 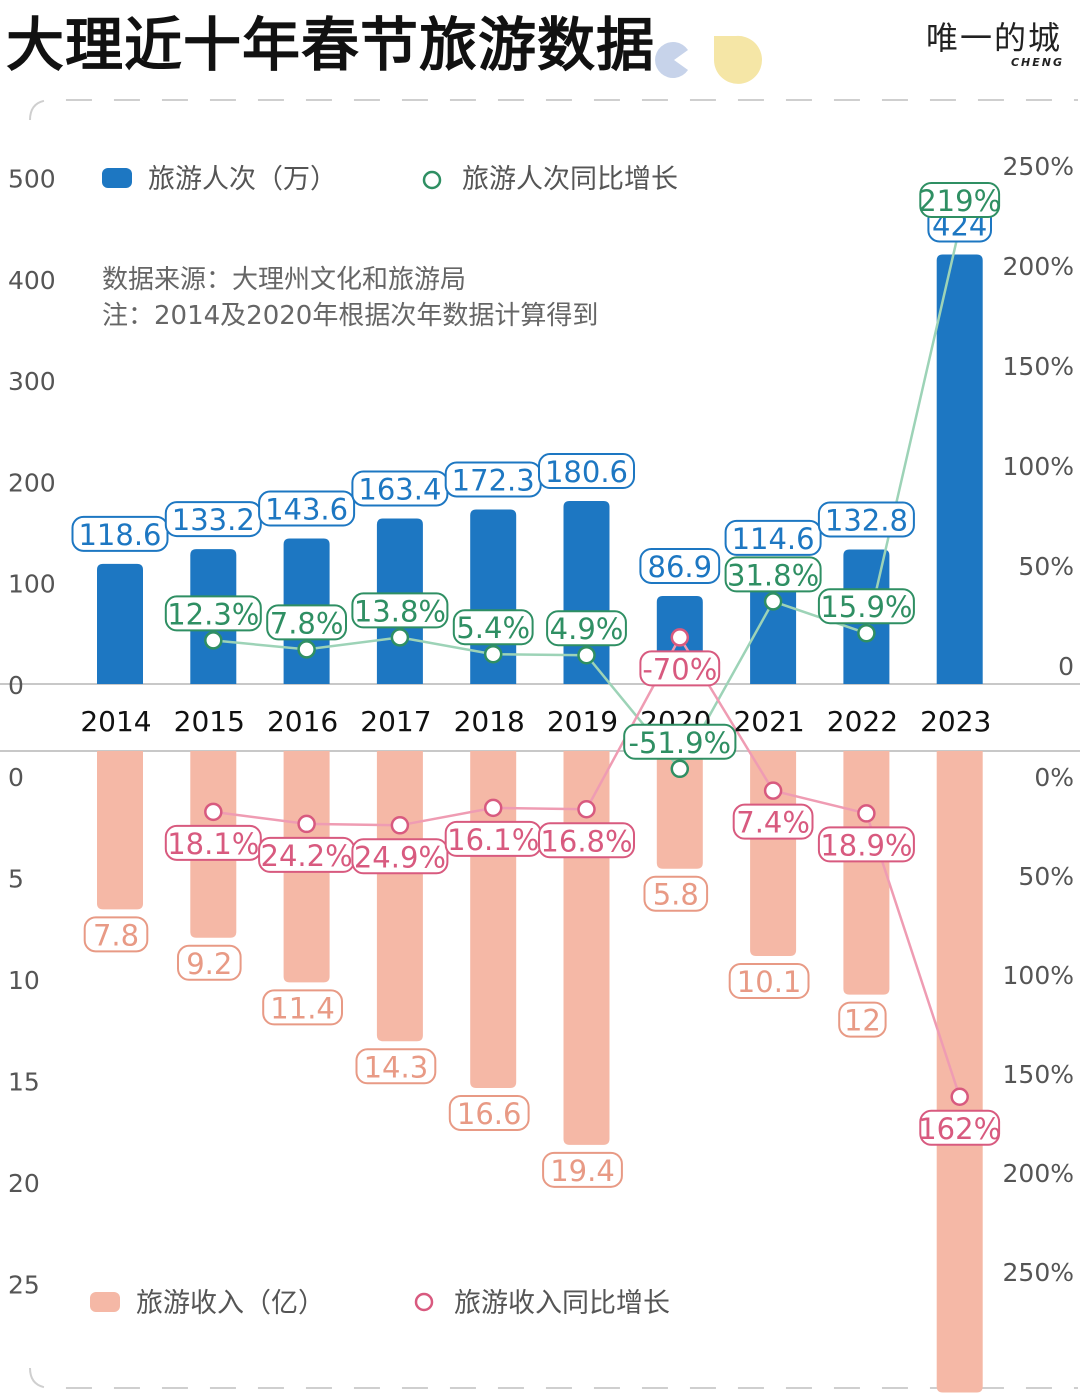 I want to click on revenue-growth-label-text: 24.9%, so click(x=400, y=857).